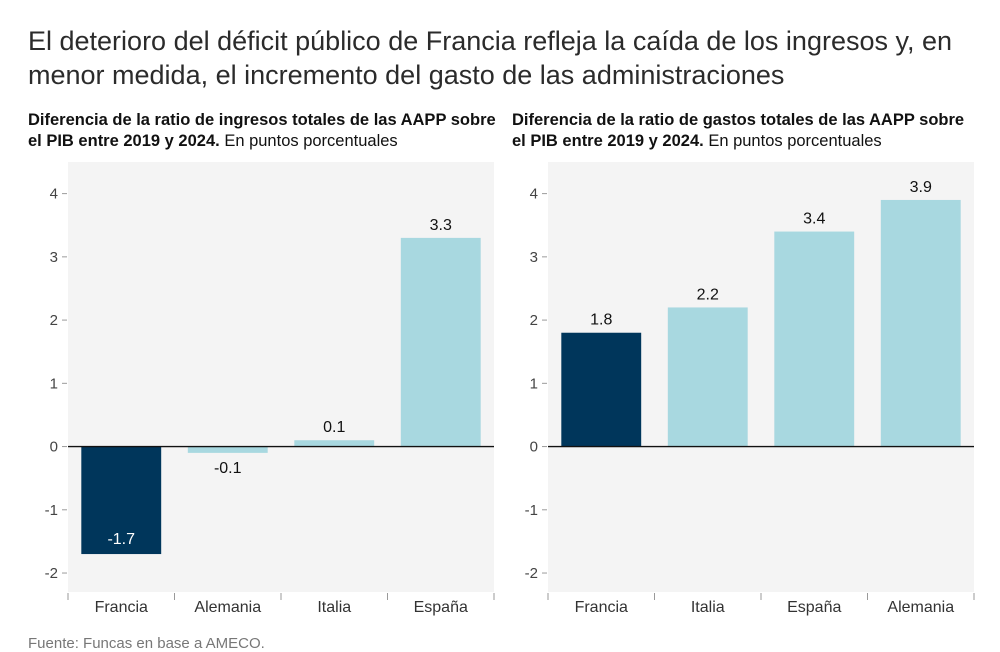  Describe the element at coordinates (531, 573) in the screenshot. I see `right-chart-y-tick-label: -2` at that location.